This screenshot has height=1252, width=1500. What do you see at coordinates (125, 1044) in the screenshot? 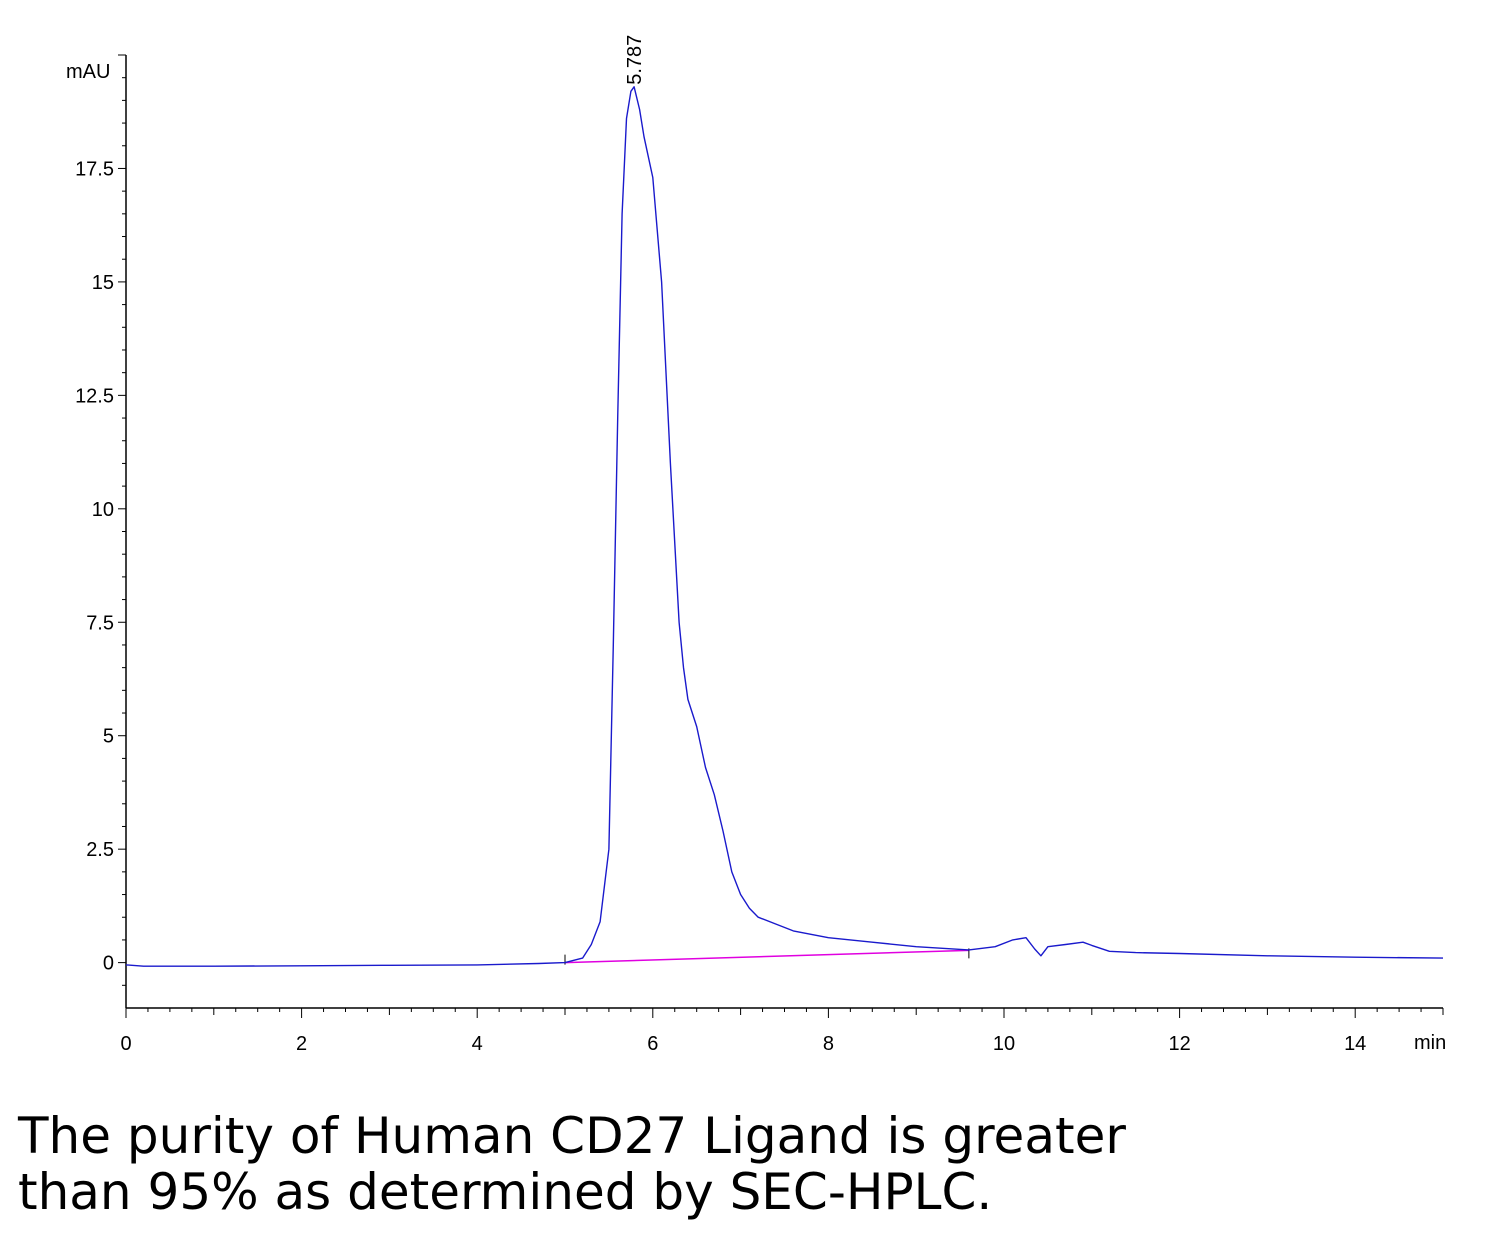
I see `x-tick-label: 0` at bounding box center [125, 1044].